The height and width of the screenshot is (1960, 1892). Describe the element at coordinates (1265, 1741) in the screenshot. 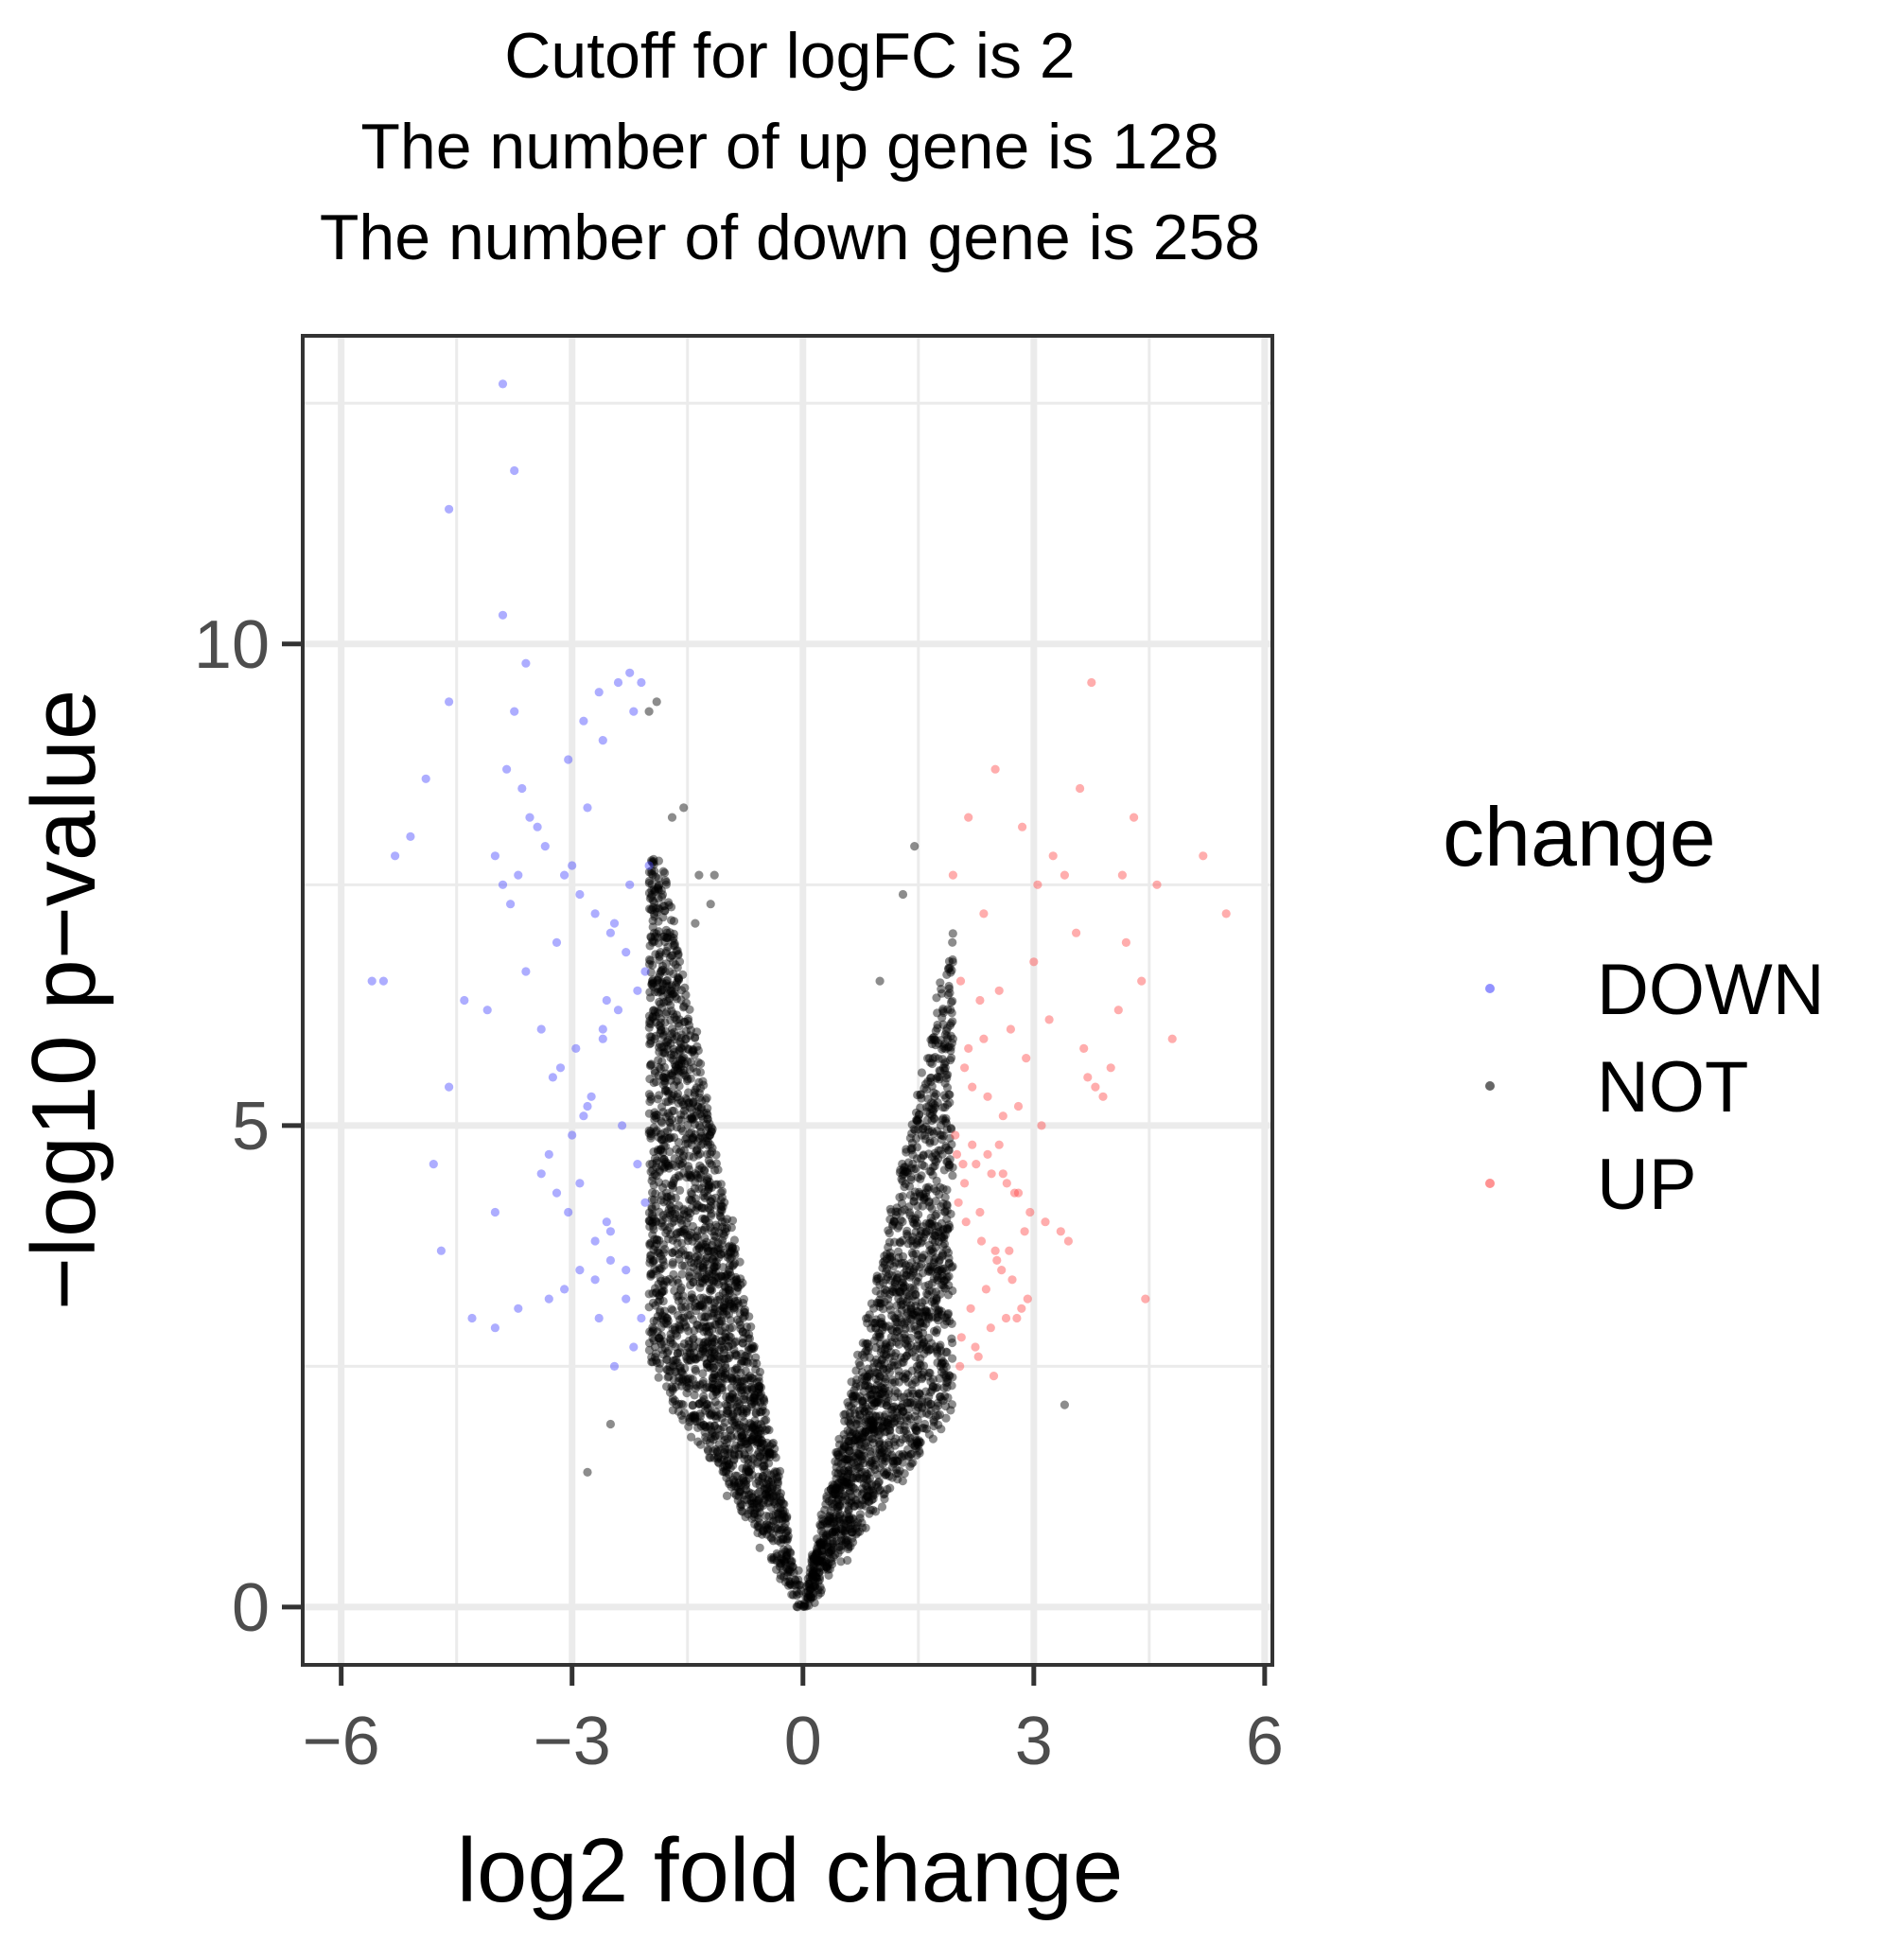

I see `x-tick-label: 6` at that location.